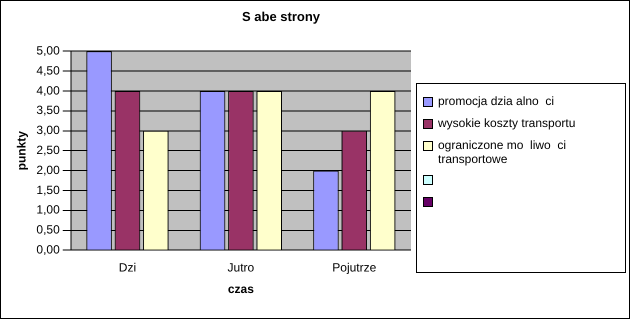 Image resolution: width=630 pixels, height=319 pixels. I want to click on y-tick-label: 4,00, so click(48, 90).